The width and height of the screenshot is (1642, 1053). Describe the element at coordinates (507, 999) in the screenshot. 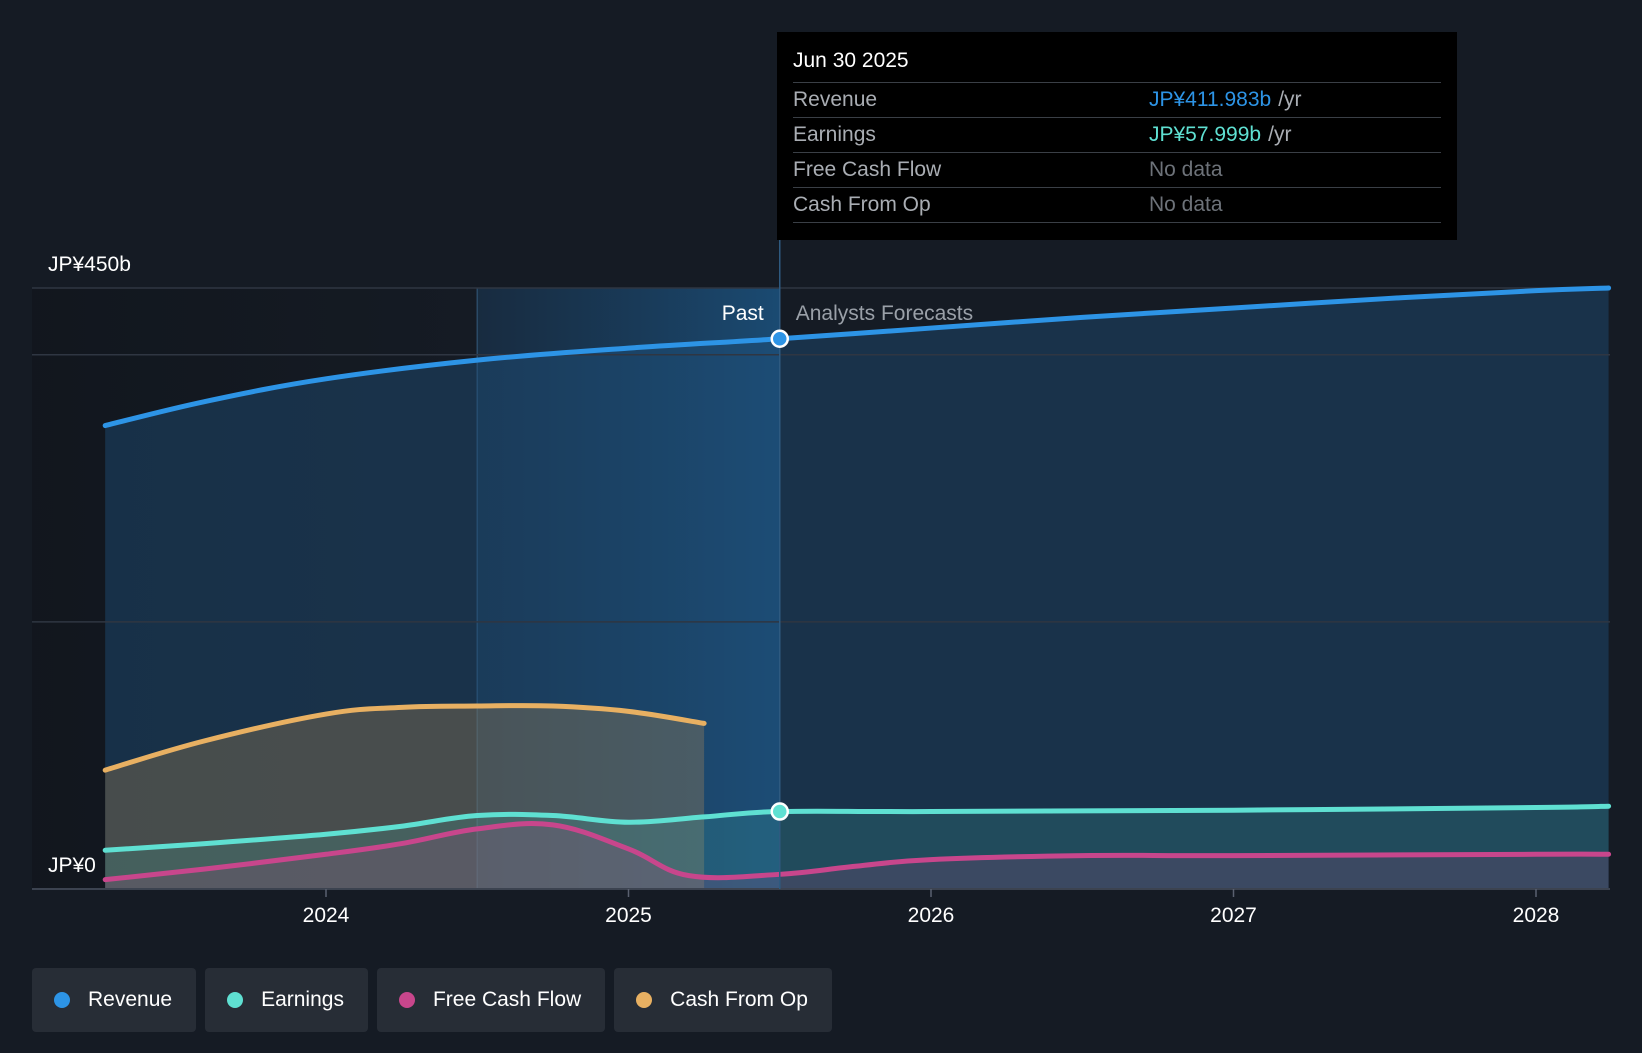

I see `legend-label: Free Cash Flow` at that location.